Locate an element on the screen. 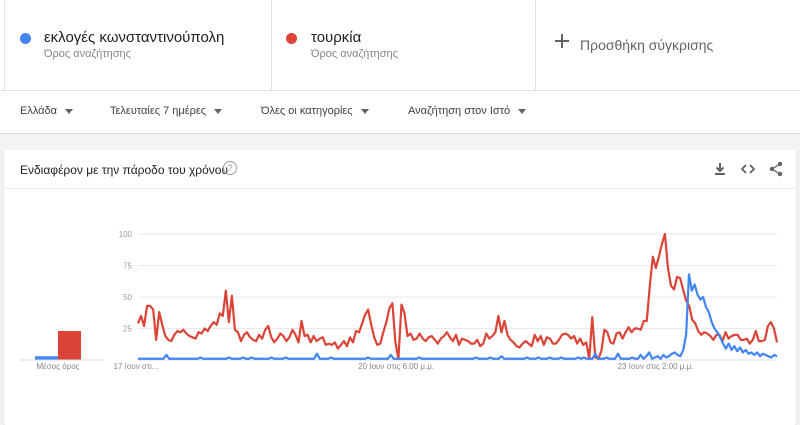 The width and height of the screenshot is (800, 425). term-2-name: τουρκία is located at coordinates (336, 37).